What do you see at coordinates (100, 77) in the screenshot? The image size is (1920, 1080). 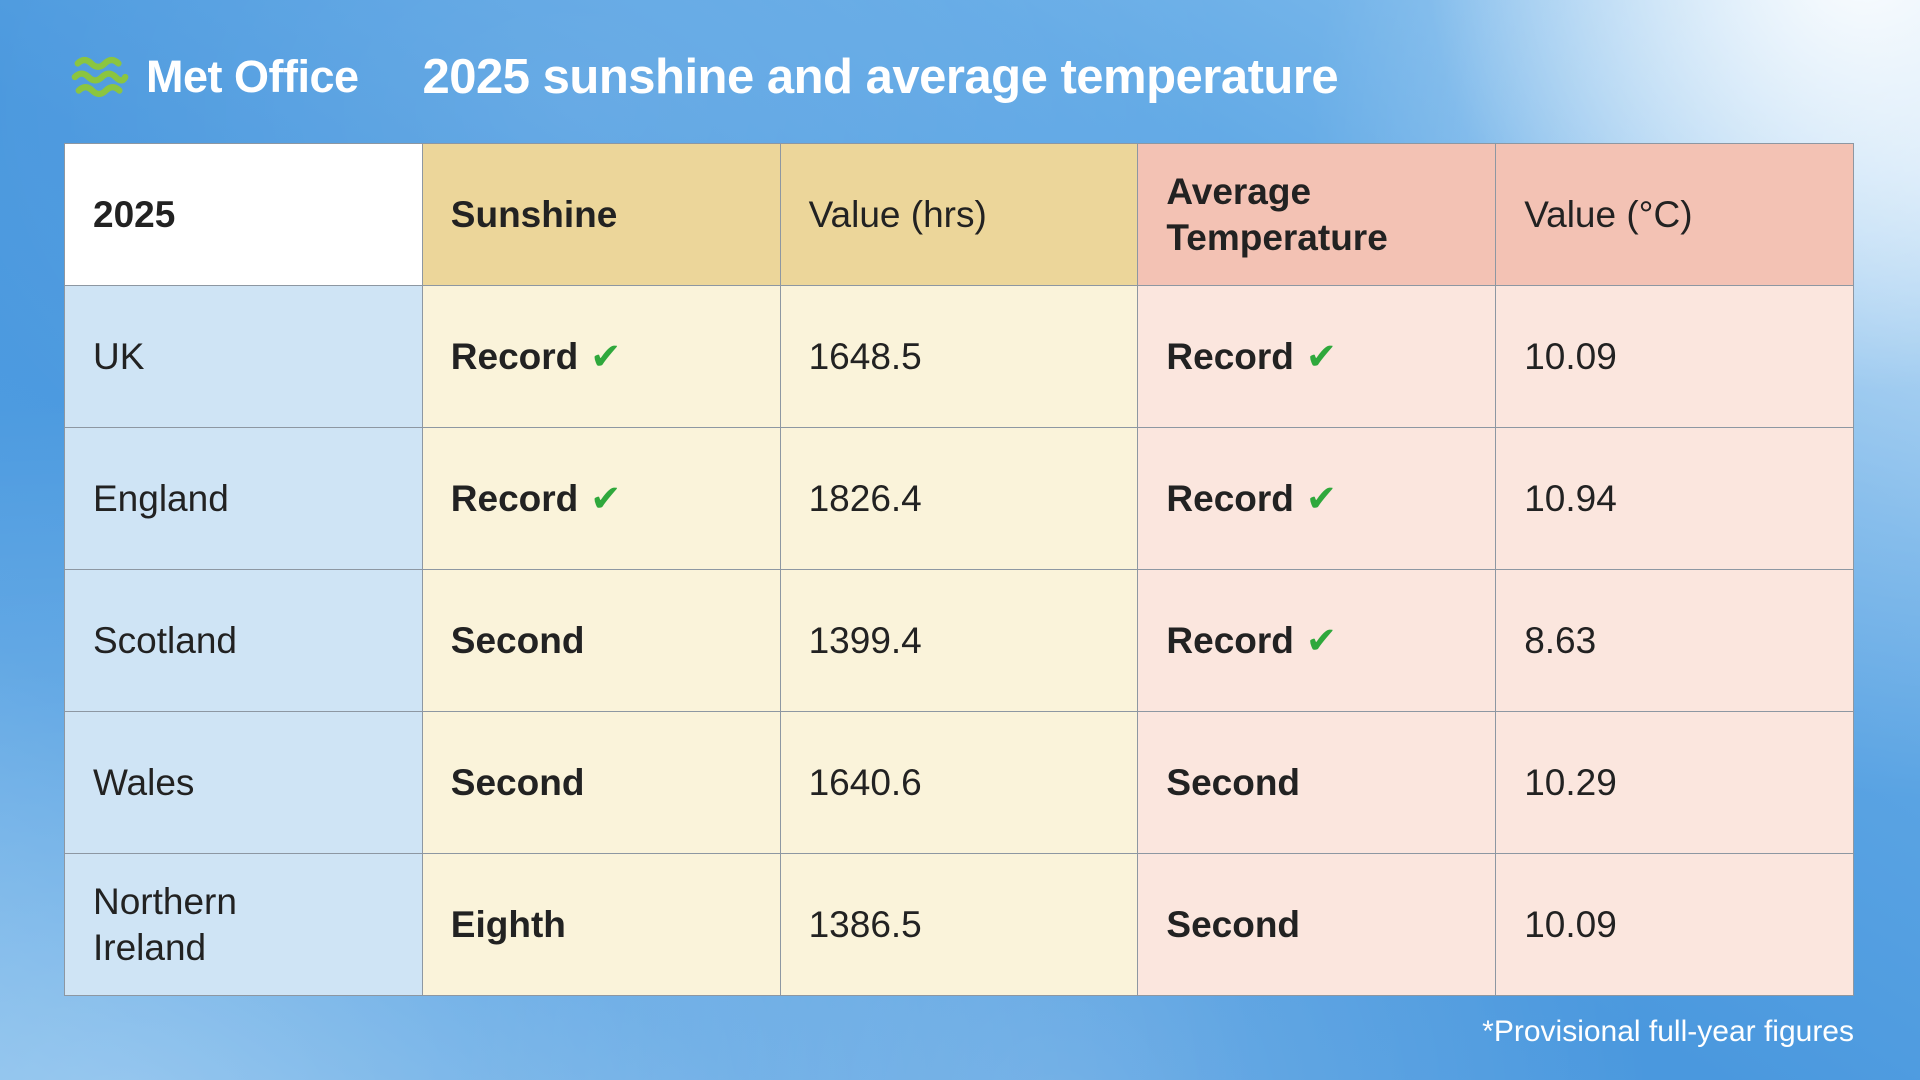 I see `met-office-waves-icon` at bounding box center [100, 77].